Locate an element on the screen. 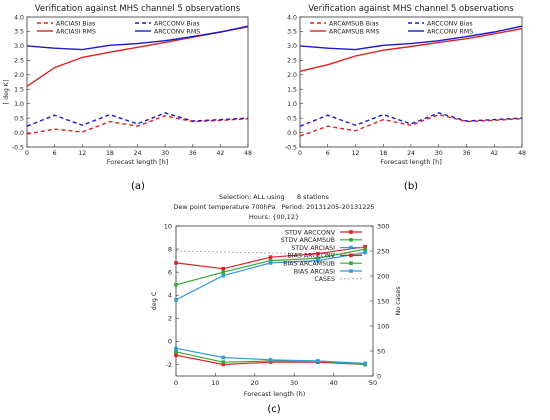 This screenshot has width=550, height=420. legend-entry: STDV ARCCONV is located at coordinates (310, 232).